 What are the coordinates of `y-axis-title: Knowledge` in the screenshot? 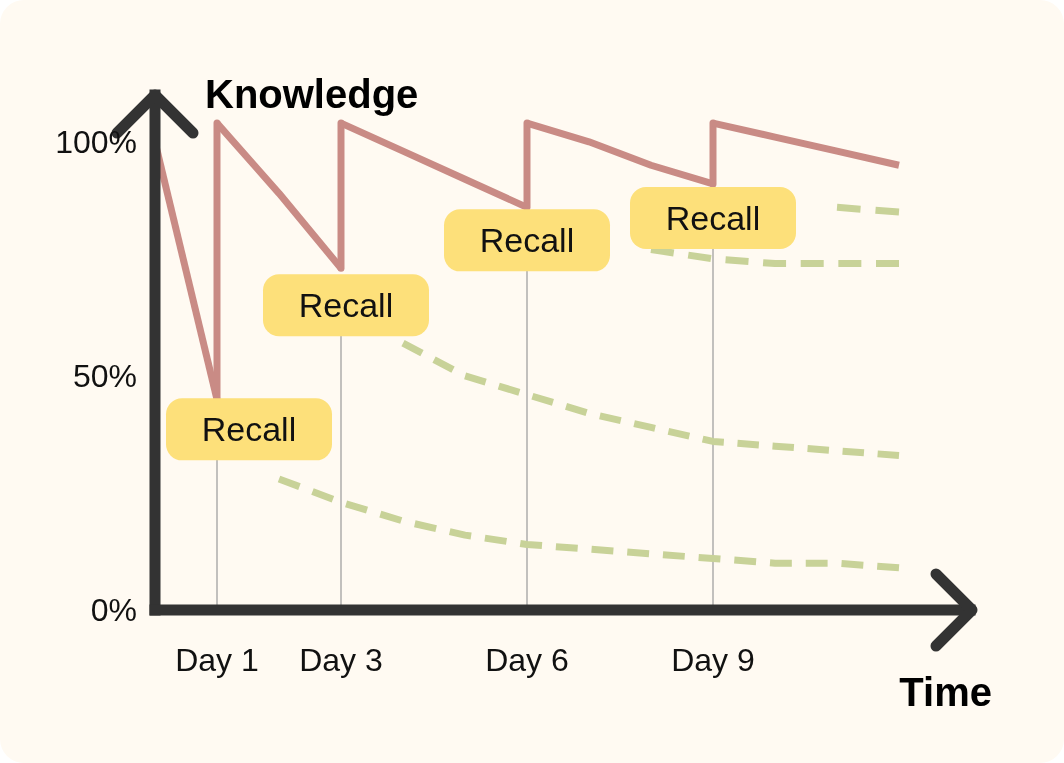 It's located at (312, 94).